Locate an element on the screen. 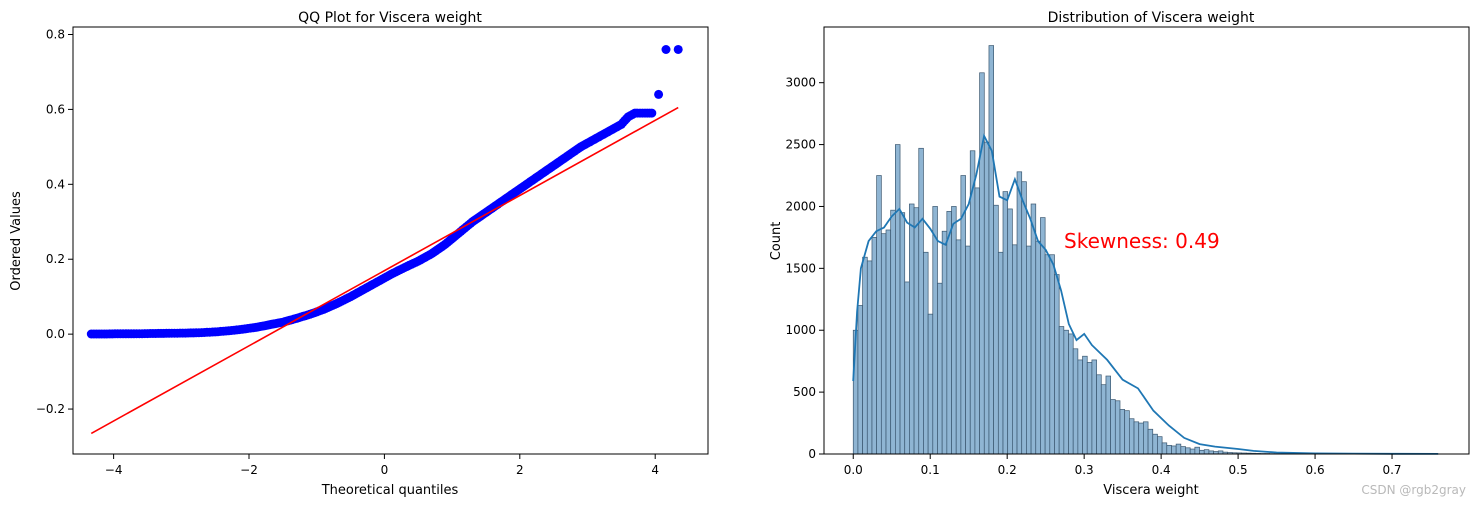  histogram-xlabel: Viscera weight is located at coordinates (1150, 490).